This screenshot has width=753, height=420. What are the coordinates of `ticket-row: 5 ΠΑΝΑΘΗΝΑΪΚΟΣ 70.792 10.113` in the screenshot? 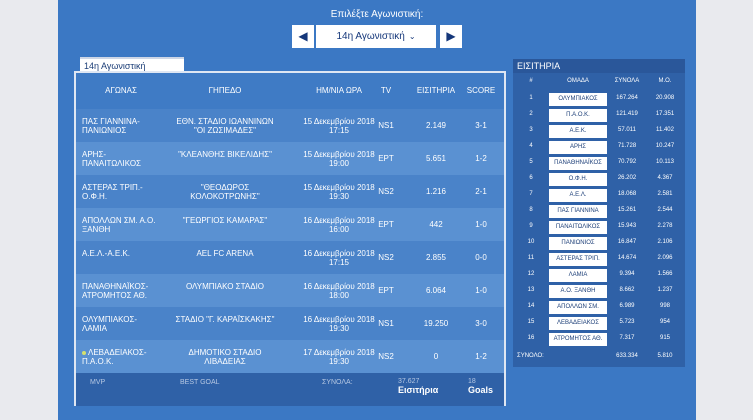 It's located at (599, 163).